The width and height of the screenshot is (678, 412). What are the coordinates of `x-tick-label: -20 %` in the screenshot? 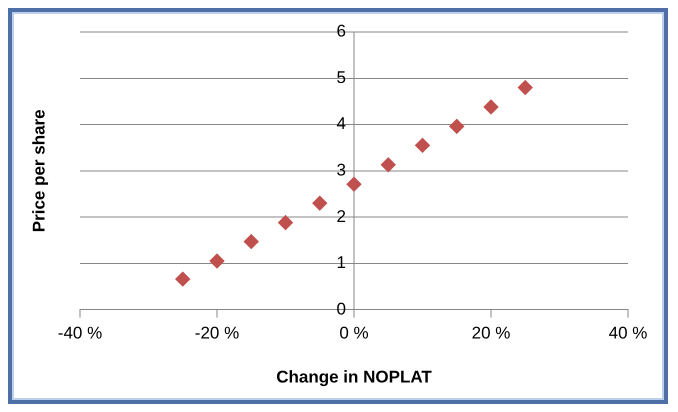 It's located at (217, 332).